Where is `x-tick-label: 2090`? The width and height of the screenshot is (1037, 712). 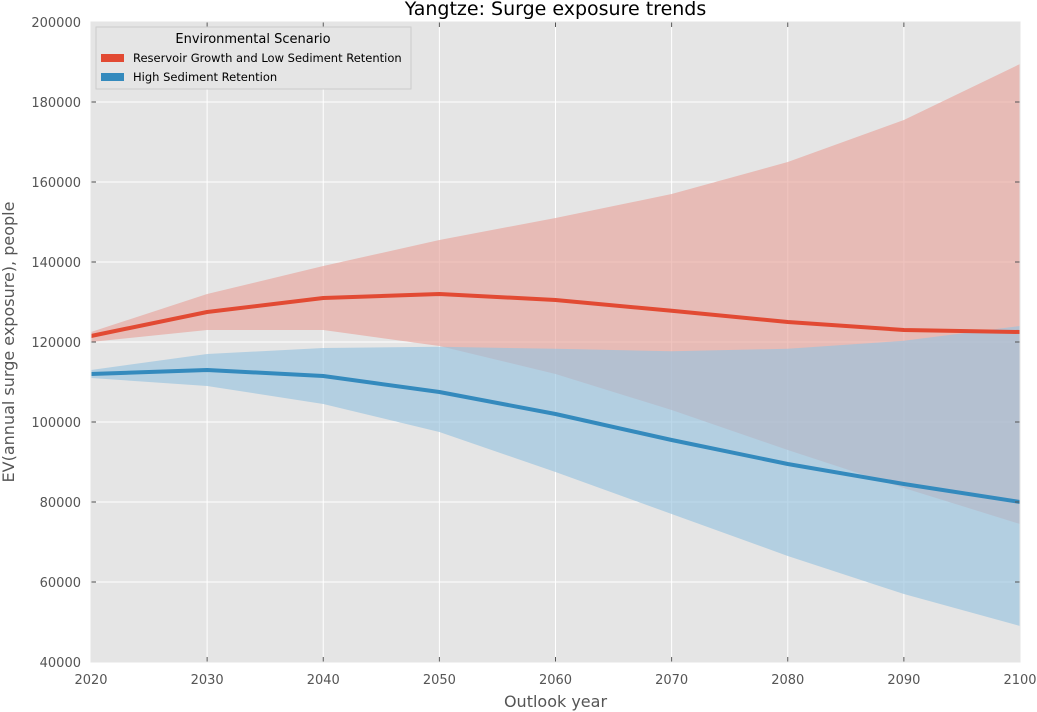 x-tick-label: 2090 is located at coordinates (903, 680).